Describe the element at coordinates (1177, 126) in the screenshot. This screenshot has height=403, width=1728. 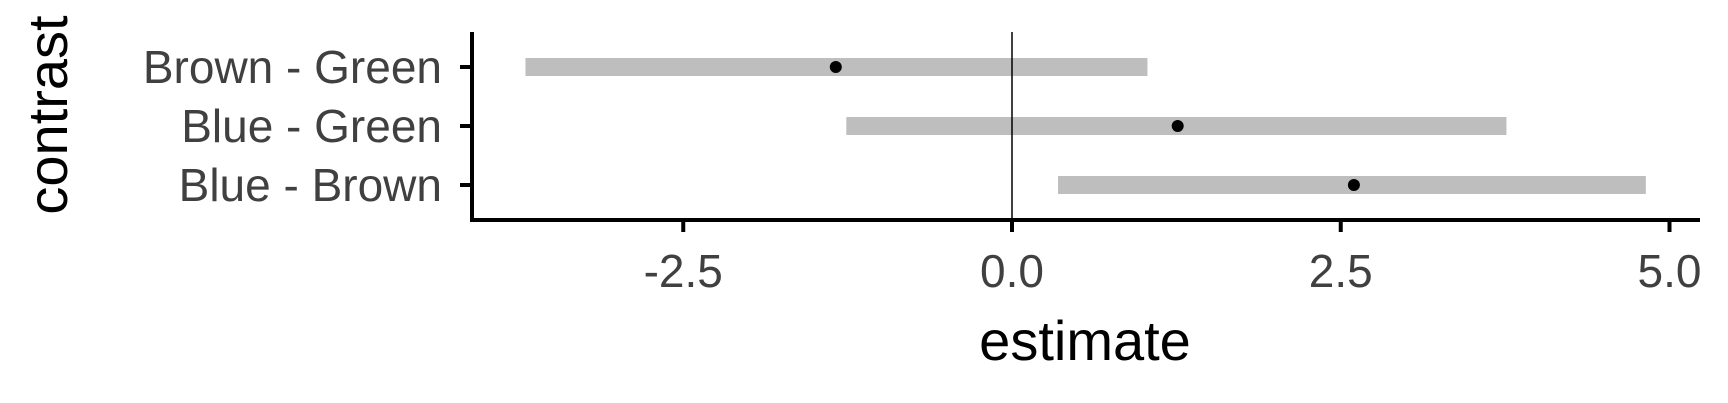
I see `estimate-point-blue-green` at that location.